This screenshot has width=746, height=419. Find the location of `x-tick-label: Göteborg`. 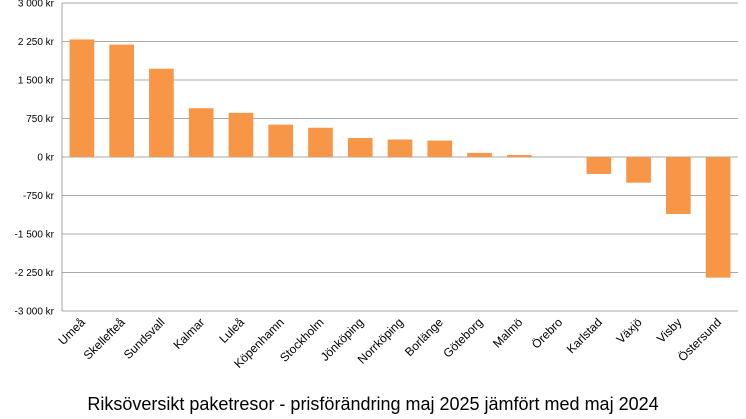

x-tick-label: Göteborg is located at coordinates (462, 337).